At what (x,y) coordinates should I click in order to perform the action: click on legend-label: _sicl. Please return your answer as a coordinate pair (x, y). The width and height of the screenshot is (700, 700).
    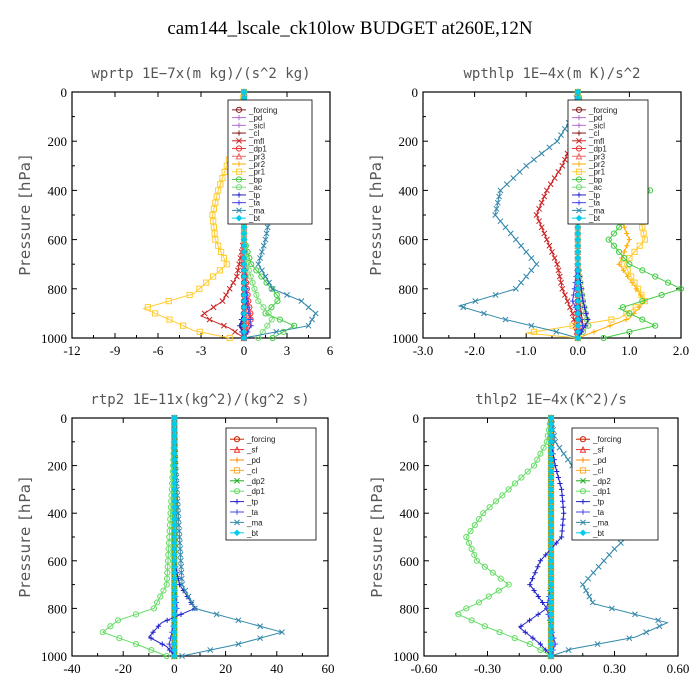
    Looking at the image, I should click on (256, 125).